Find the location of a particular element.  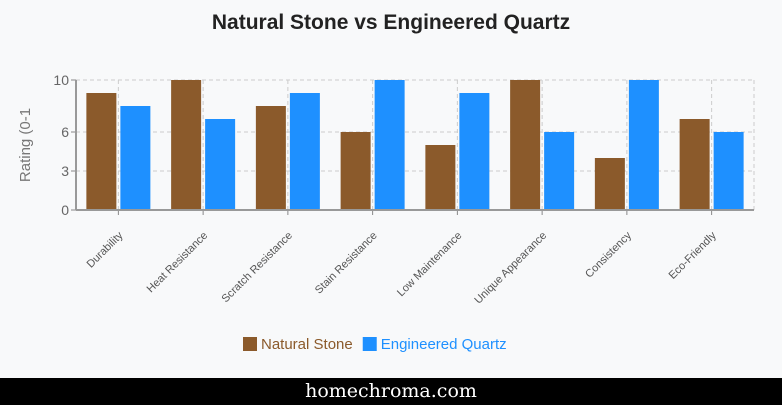

legend-label: Engineered Quartz is located at coordinates (444, 344).